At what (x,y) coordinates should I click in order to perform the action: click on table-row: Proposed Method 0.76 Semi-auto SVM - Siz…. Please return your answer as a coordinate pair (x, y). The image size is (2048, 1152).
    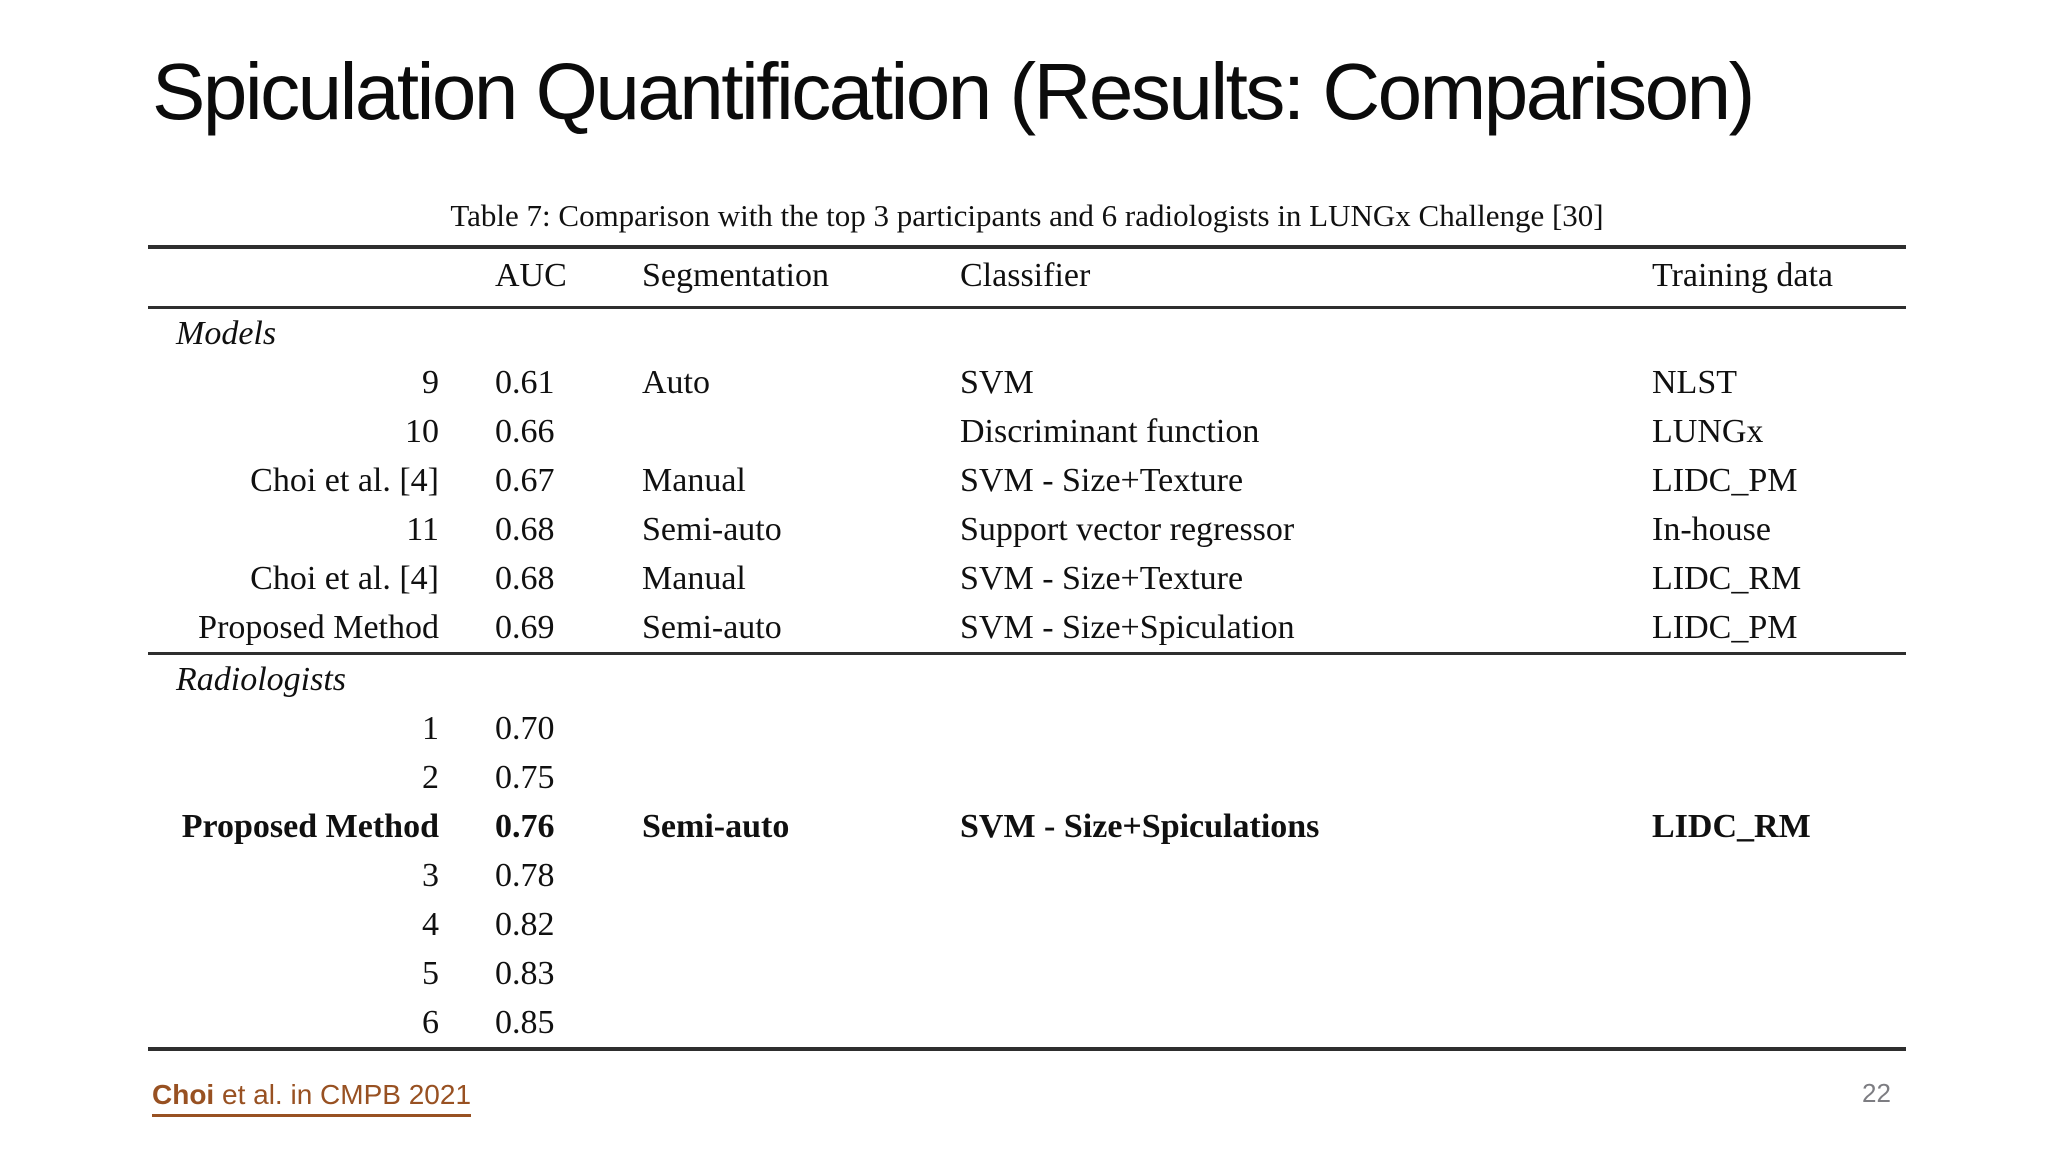
    Looking at the image, I should click on (1027, 826).